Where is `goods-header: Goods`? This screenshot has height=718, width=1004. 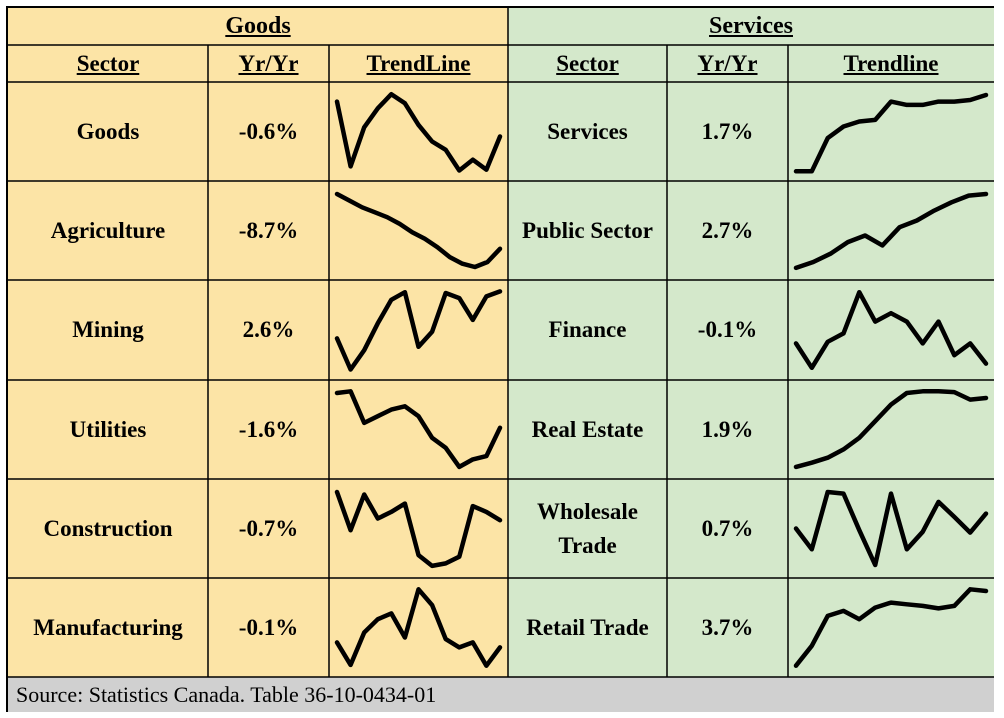 goods-header: Goods is located at coordinates (258, 26).